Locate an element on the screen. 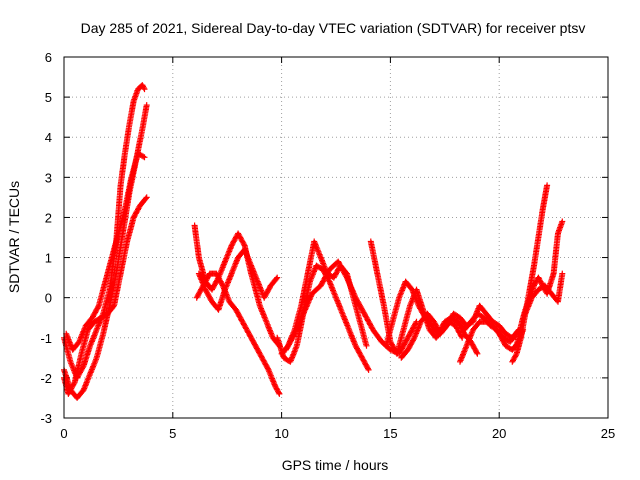 The width and height of the screenshot is (640, 480). y-tick-label: 0 is located at coordinates (48, 298).